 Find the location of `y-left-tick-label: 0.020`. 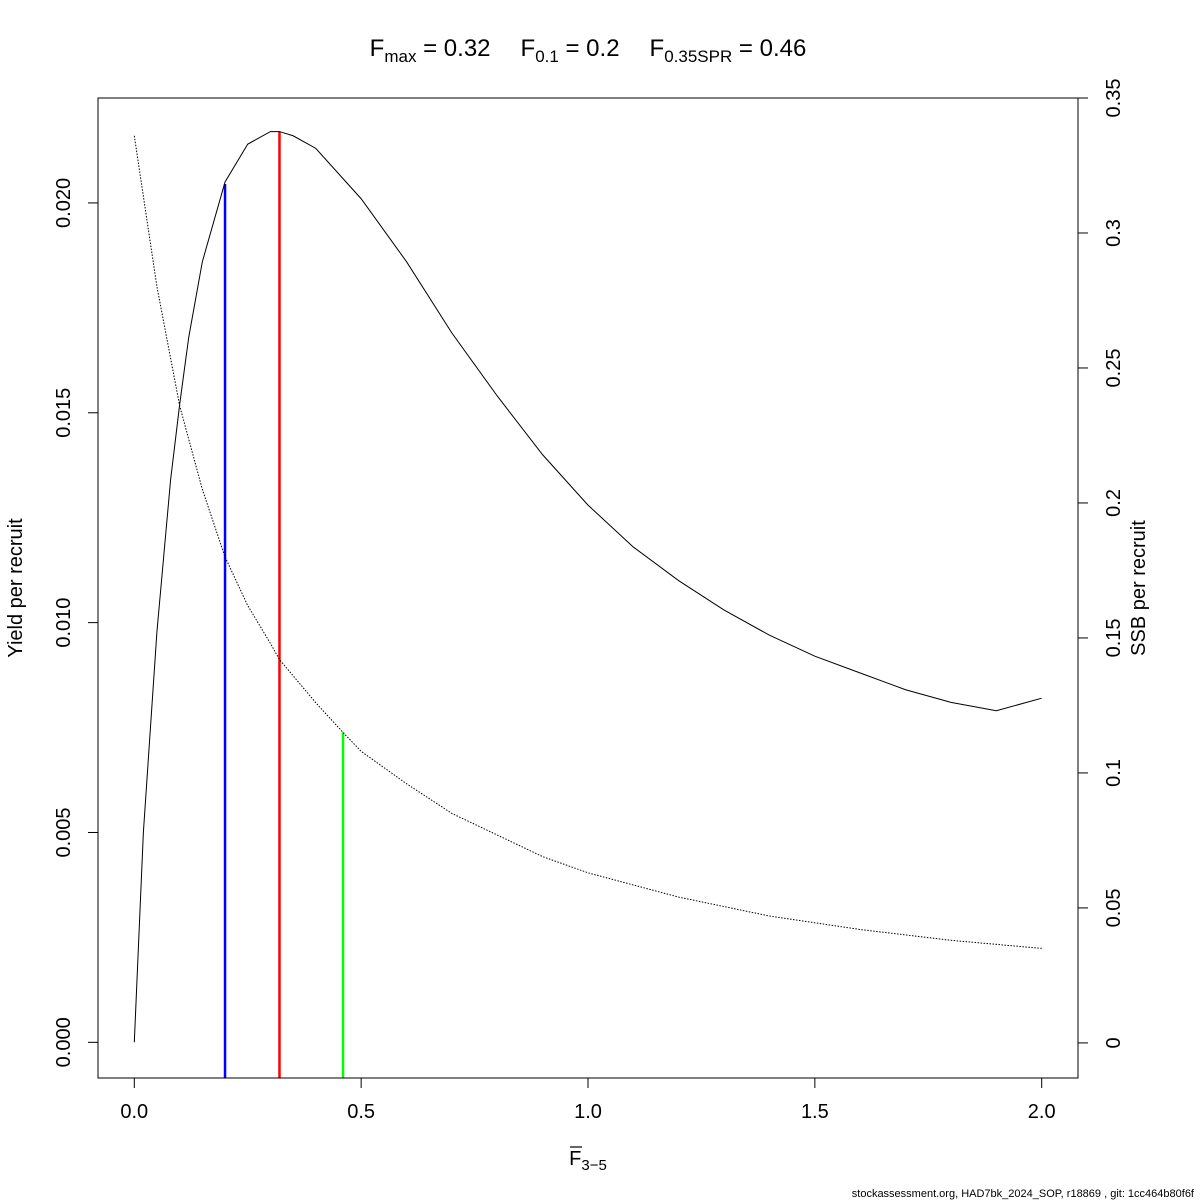

y-left-tick-label: 0.020 is located at coordinates (64, 203).